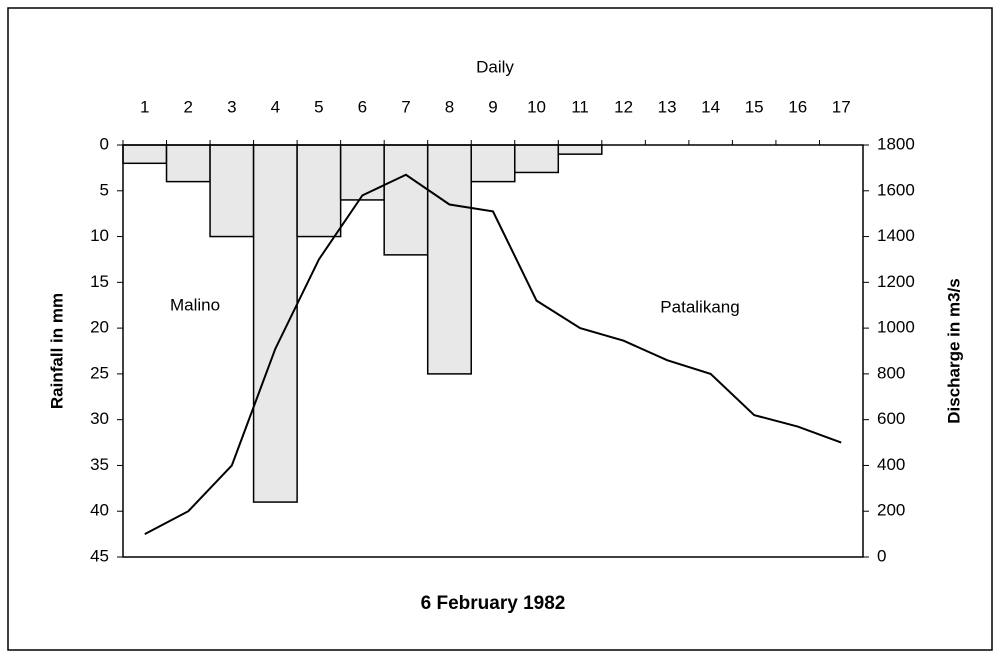 Image resolution: width=1000 pixels, height=656 pixels. Describe the element at coordinates (99, 372) in the screenshot. I see `y-tick-label: 25` at that location.